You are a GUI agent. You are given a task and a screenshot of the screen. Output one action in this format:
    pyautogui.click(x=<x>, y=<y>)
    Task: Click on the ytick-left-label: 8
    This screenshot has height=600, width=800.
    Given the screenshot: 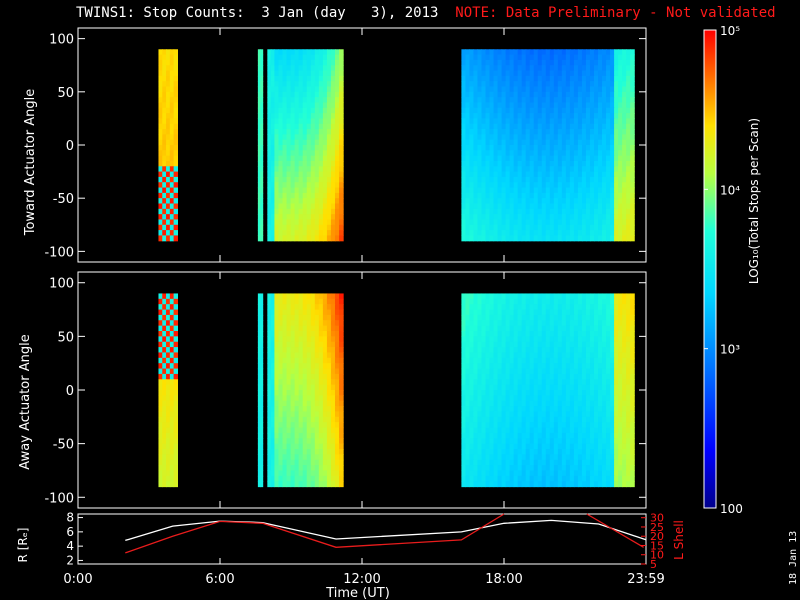 What is the action you would take?
    pyautogui.click(x=70, y=518)
    